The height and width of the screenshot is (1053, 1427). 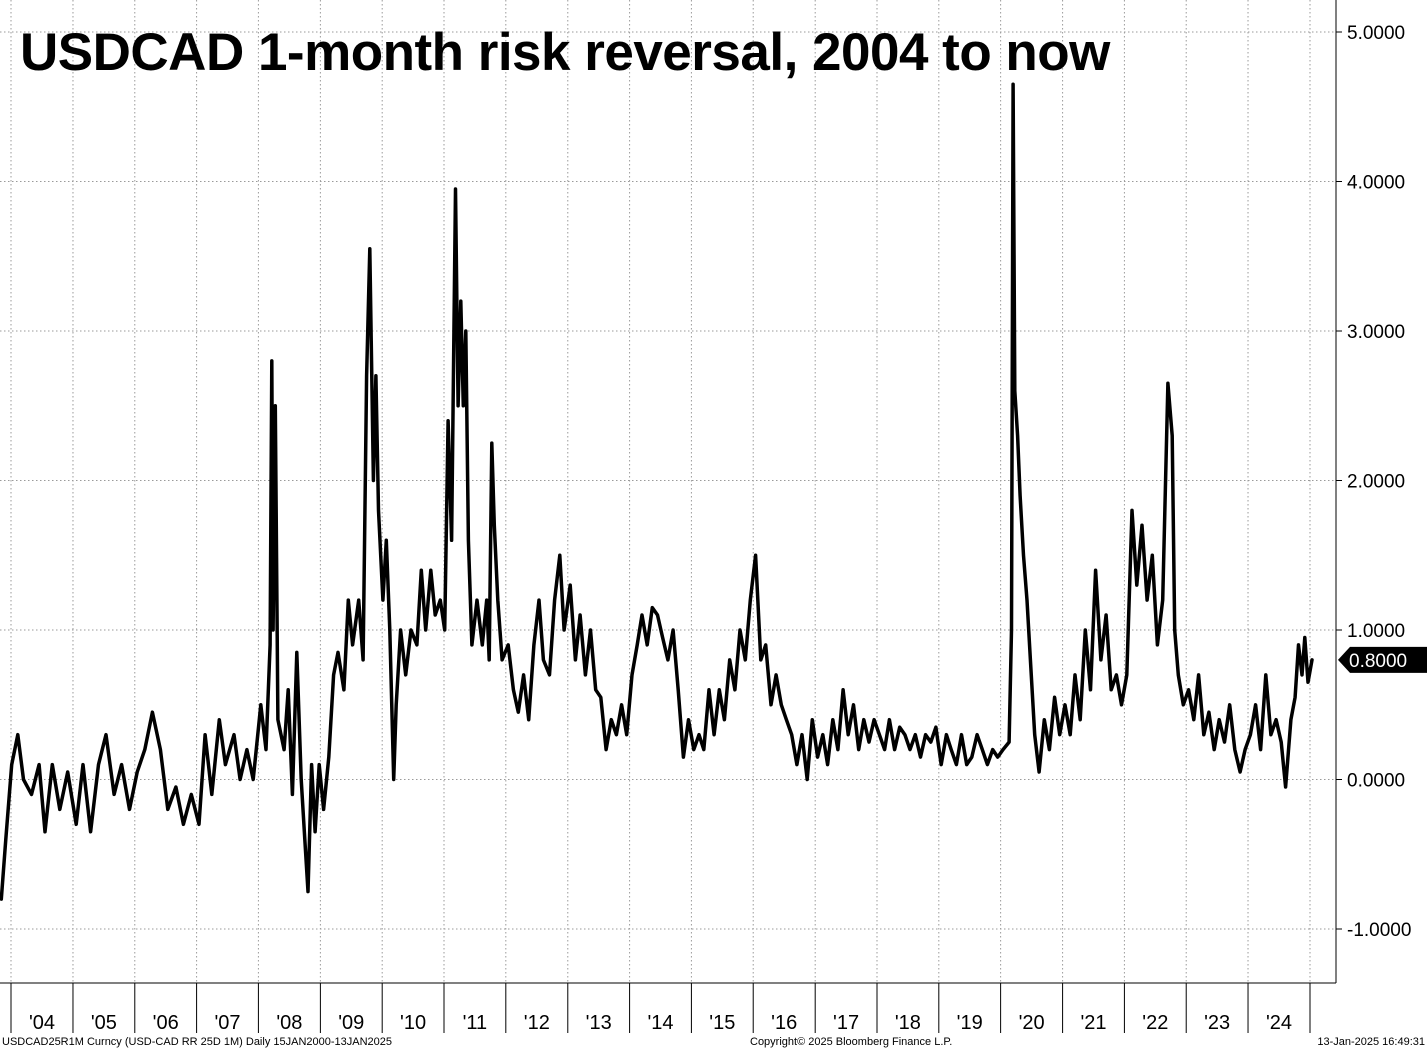 What do you see at coordinates (1376, 33) in the screenshot?
I see `y-tick-label: 5.0000` at bounding box center [1376, 33].